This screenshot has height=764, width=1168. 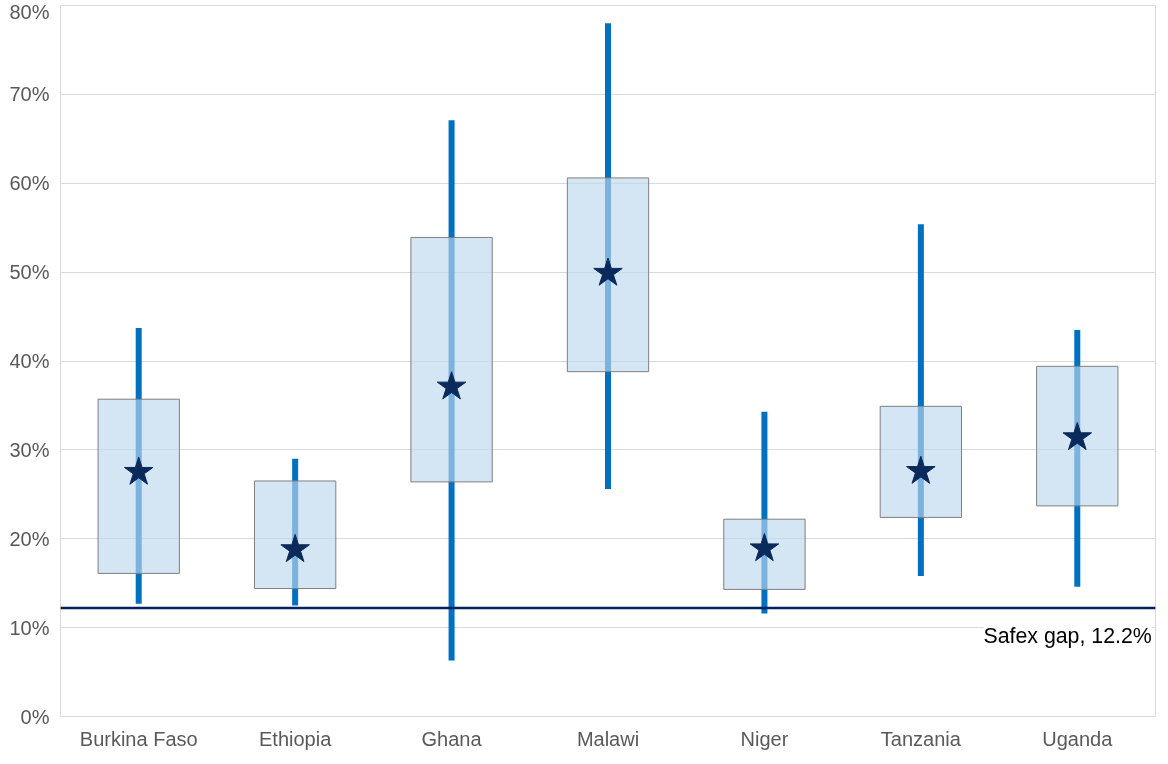 I want to click on y-tick-label: 20%, so click(x=29, y=538).